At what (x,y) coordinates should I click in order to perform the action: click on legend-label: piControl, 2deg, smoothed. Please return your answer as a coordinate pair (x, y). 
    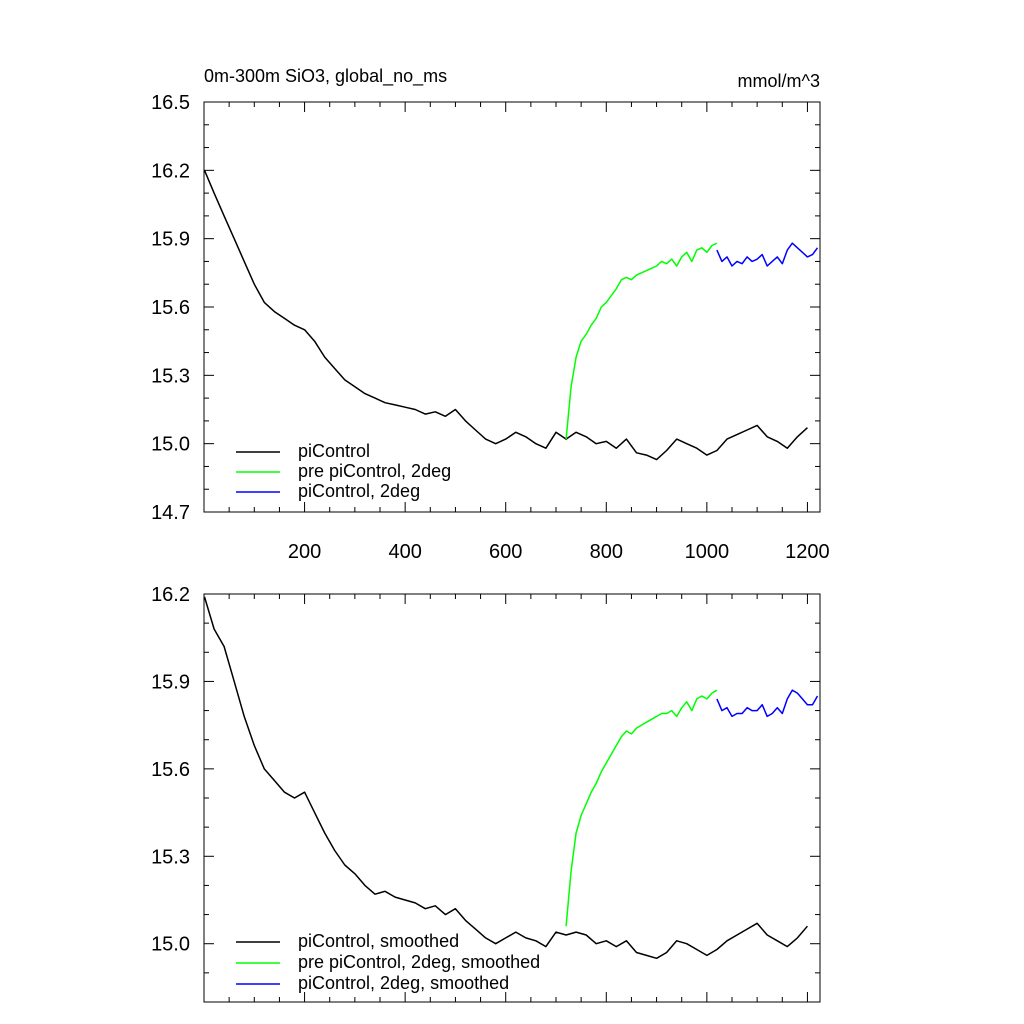
    Looking at the image, I should click on (403, 983).